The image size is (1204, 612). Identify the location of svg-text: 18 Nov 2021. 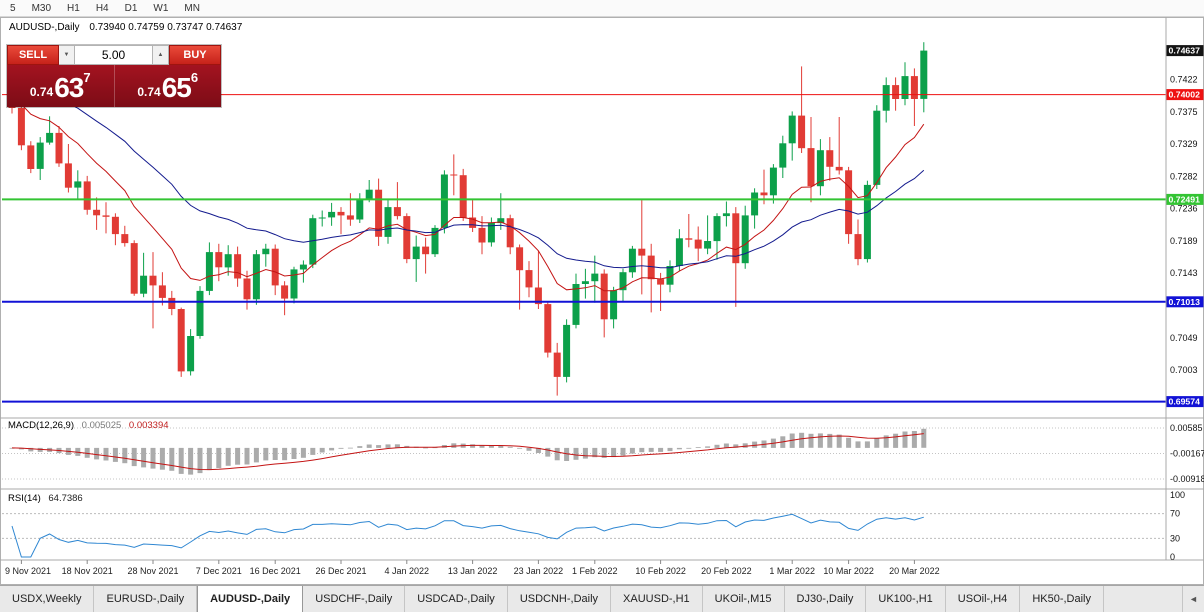
(87, 571).